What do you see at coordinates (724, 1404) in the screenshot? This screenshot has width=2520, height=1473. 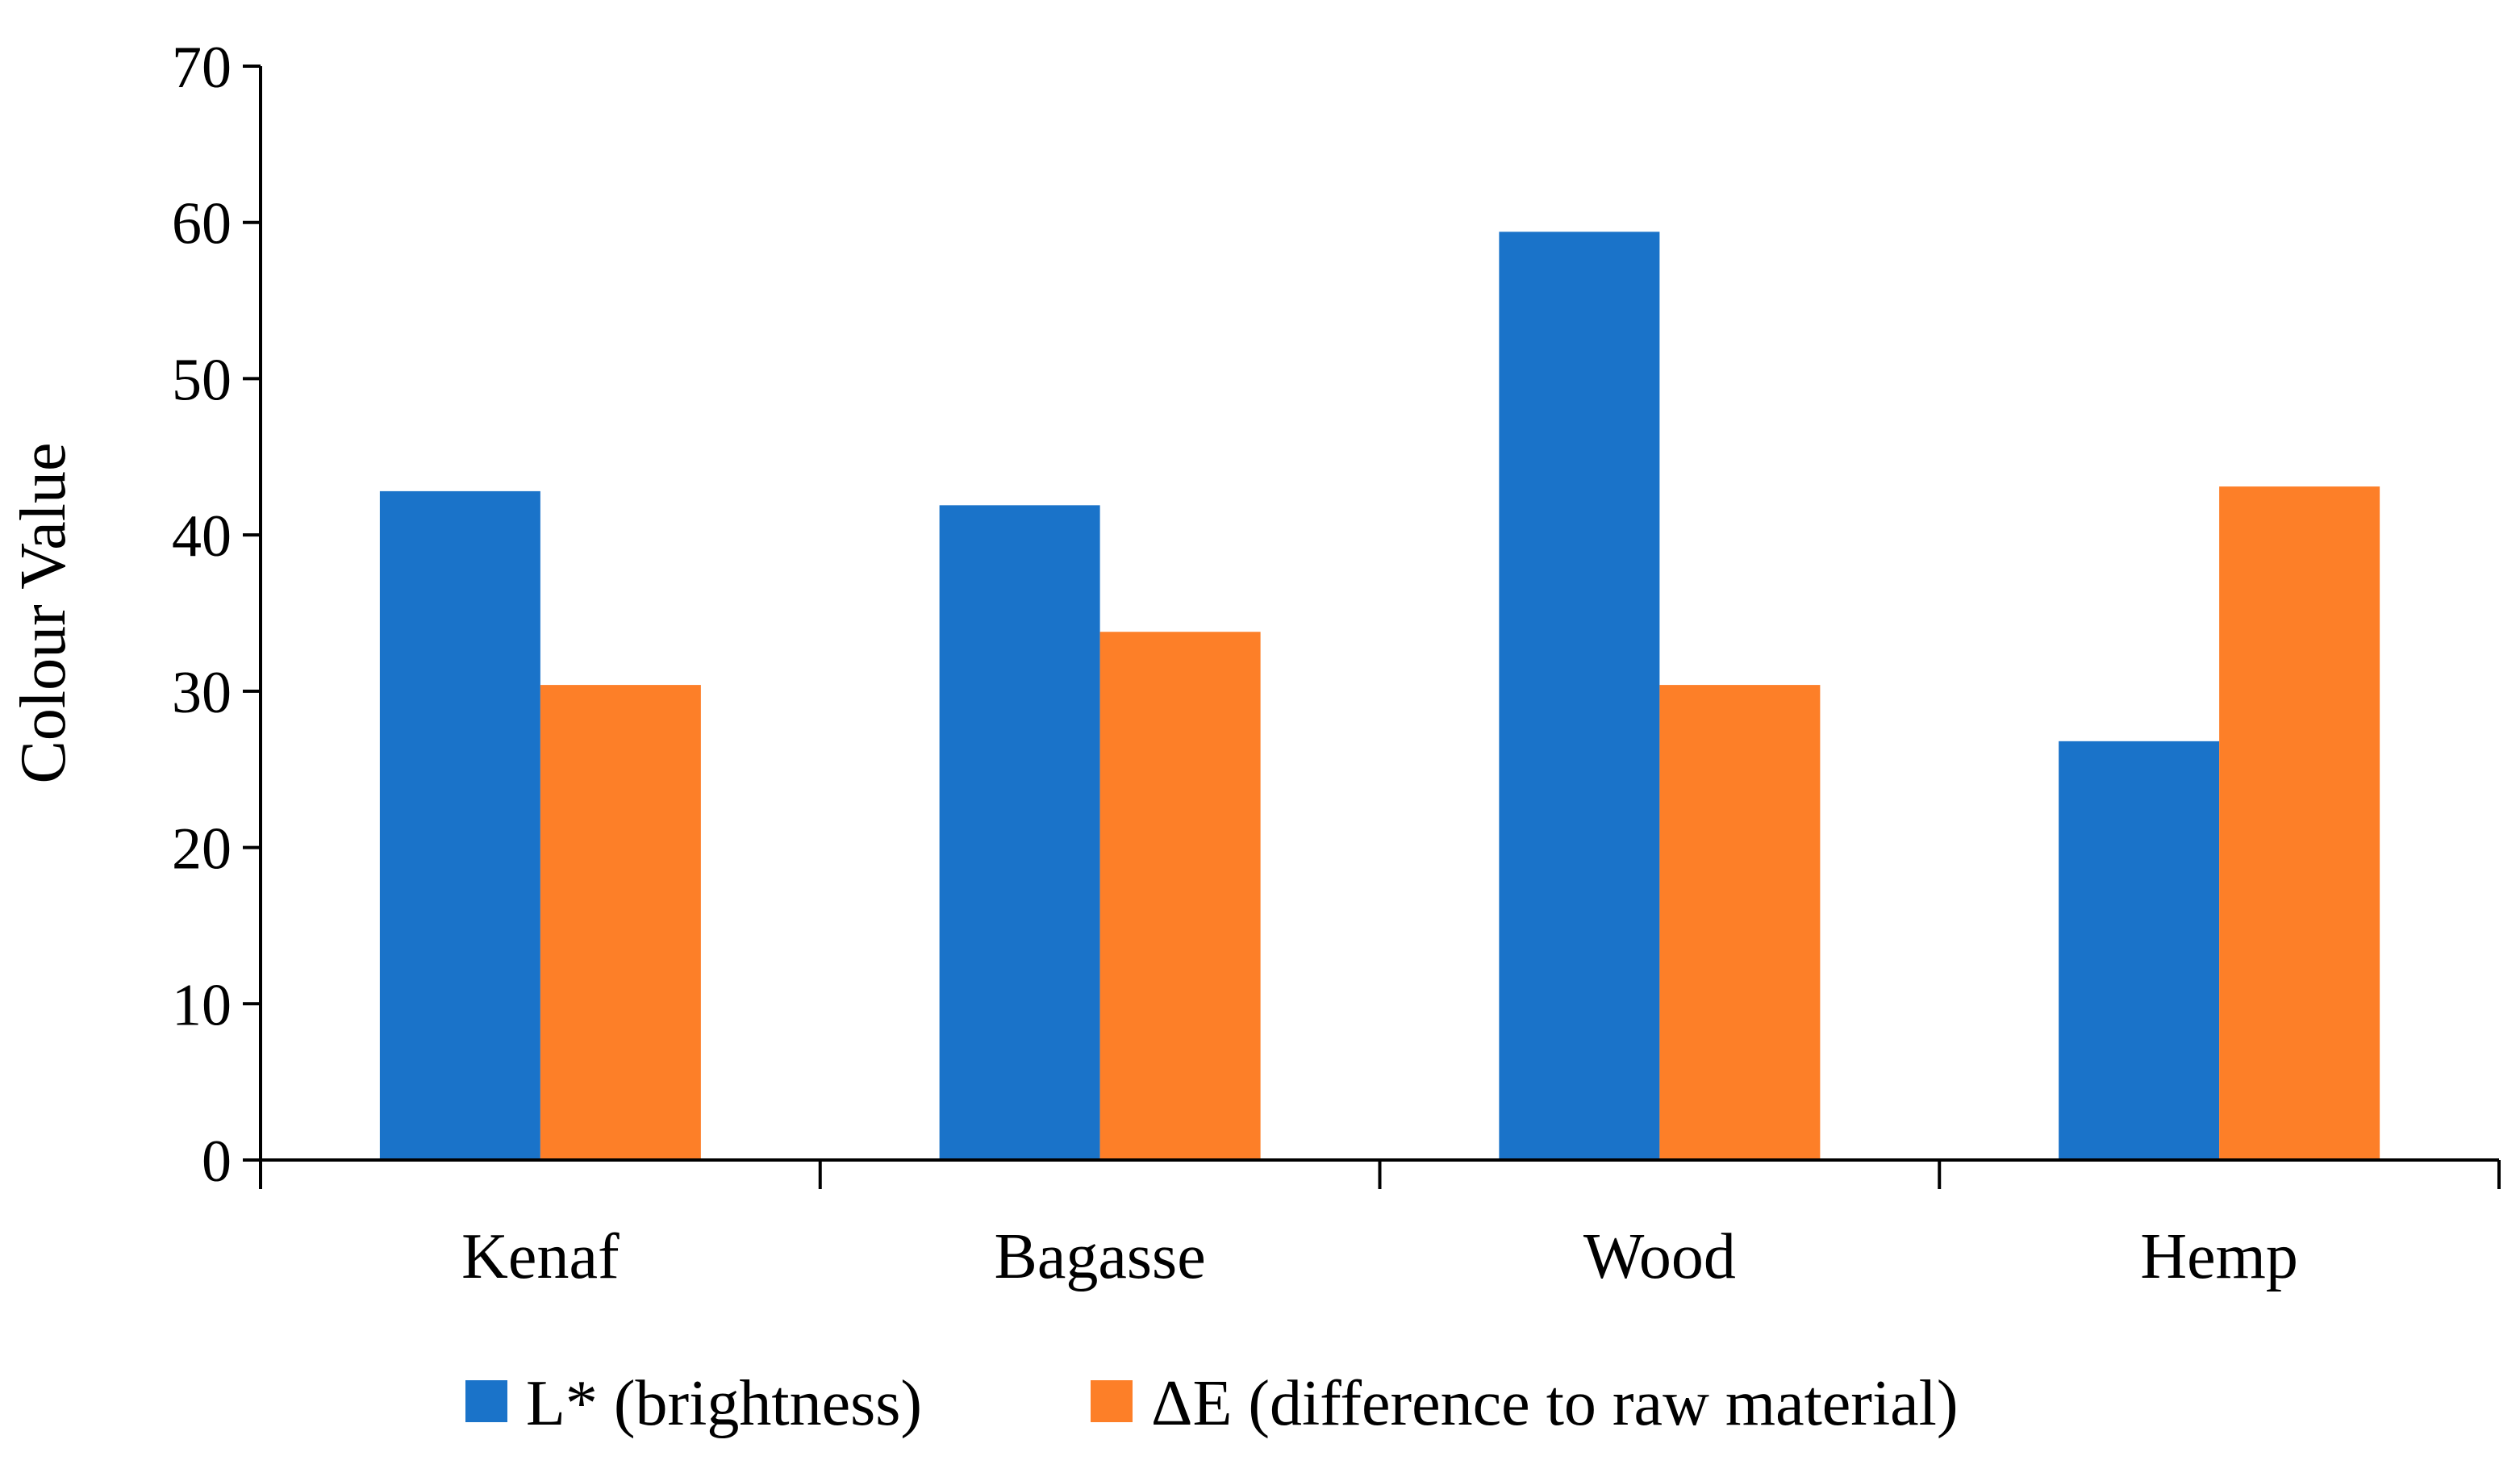 I see `legend-label: L* (brightness)` at bounding box center [724, 1404].